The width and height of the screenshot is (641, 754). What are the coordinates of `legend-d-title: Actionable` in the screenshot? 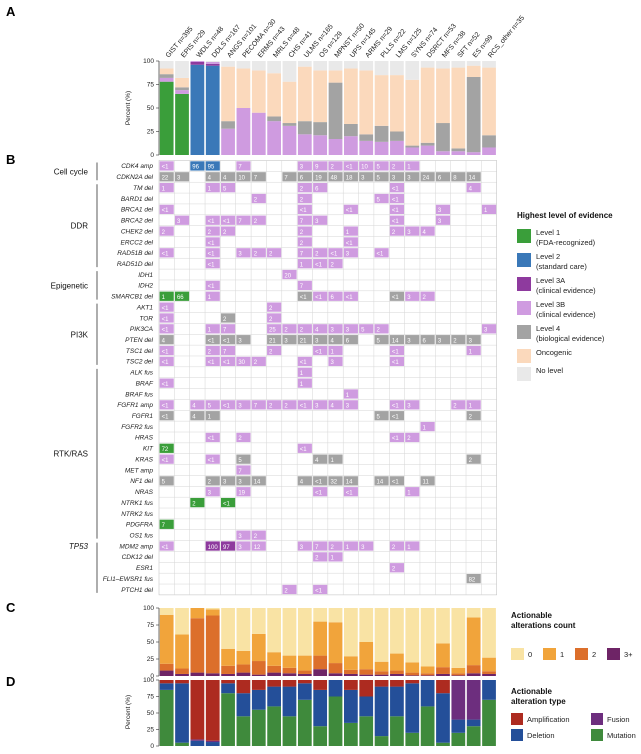 It's located at (531, 691).